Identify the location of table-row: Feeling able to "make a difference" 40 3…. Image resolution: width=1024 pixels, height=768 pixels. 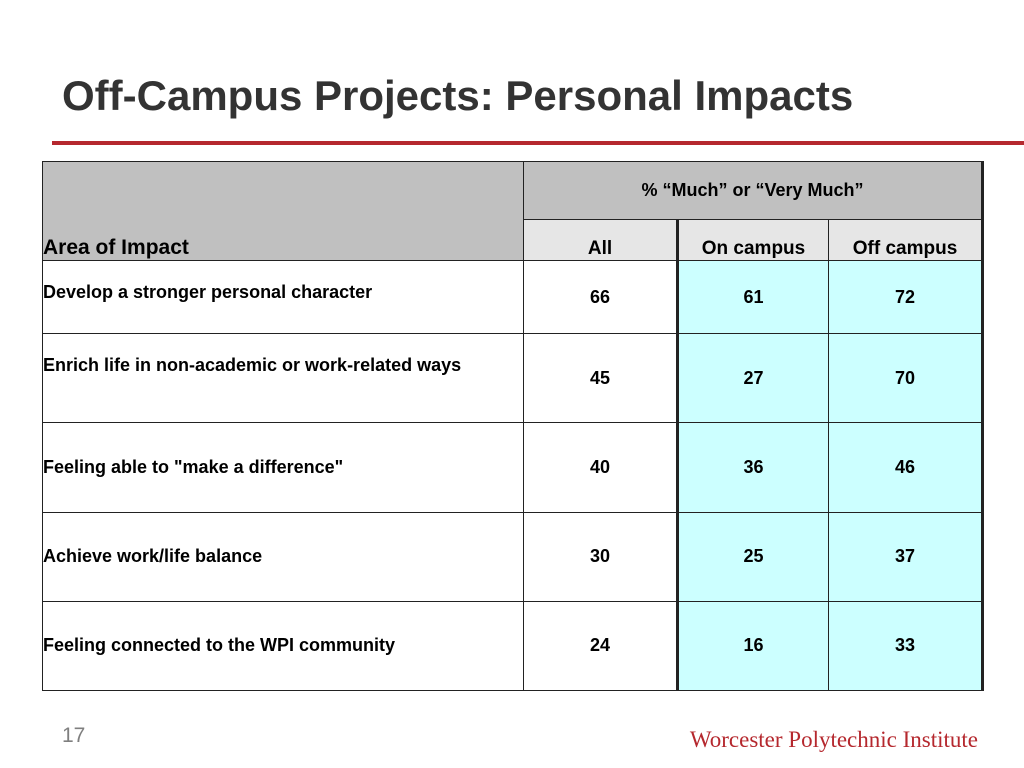
(513, 467).